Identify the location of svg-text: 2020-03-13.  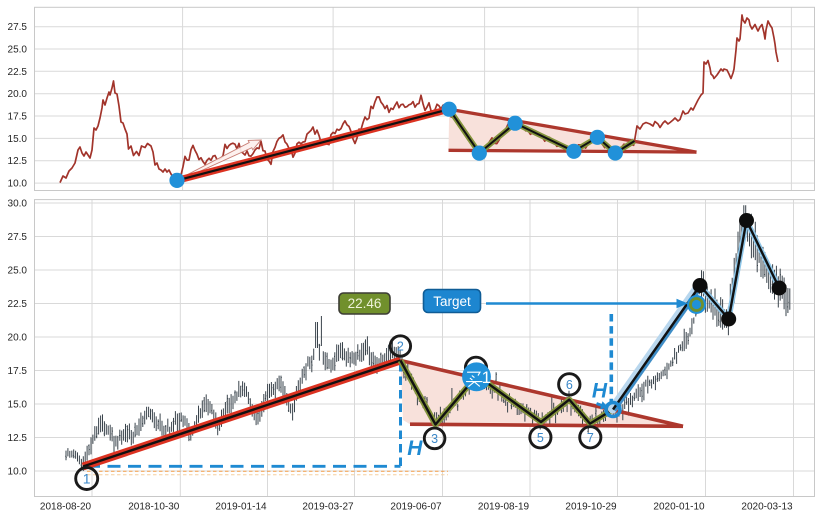
(767, 507).